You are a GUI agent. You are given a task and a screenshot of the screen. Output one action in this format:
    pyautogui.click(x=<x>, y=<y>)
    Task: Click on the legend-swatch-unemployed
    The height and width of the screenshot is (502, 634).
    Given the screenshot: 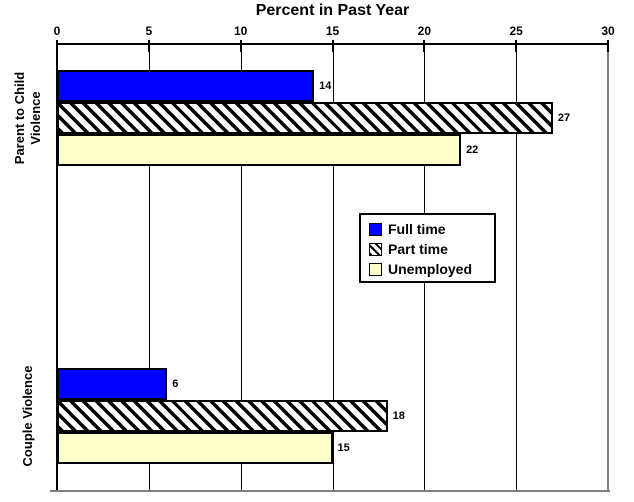 What is the action you would take?
    pyautogui.click(x=375, y=269)
    